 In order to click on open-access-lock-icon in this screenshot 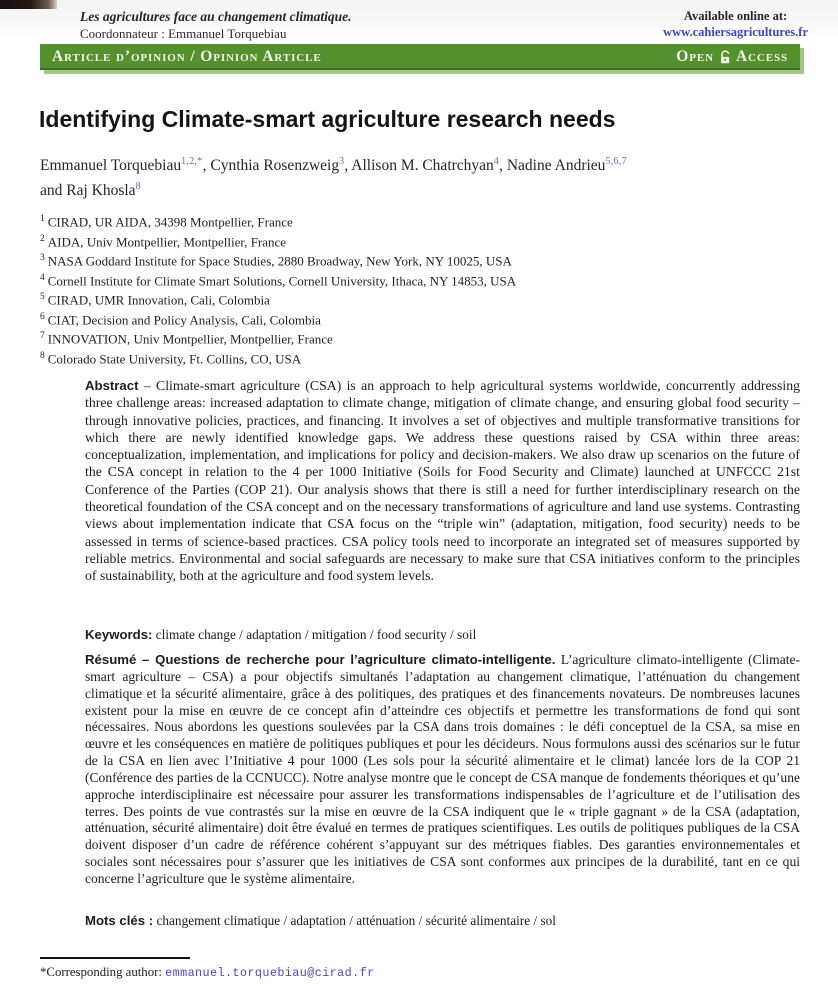, I will do `click(725, 56)`.